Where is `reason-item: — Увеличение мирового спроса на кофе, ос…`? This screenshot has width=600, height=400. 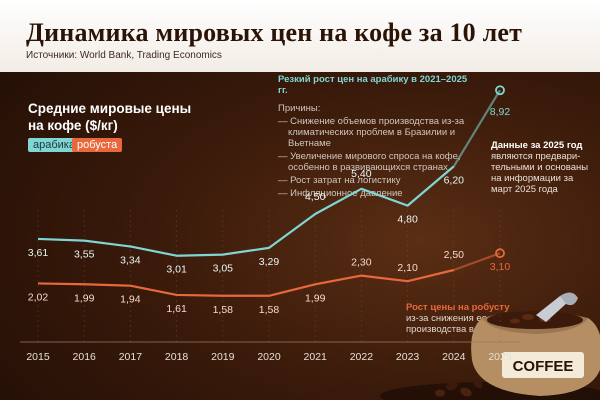
reason-item: — Увеличение мирового спроса на кофе, ос… is located at coordinates (369, 162).